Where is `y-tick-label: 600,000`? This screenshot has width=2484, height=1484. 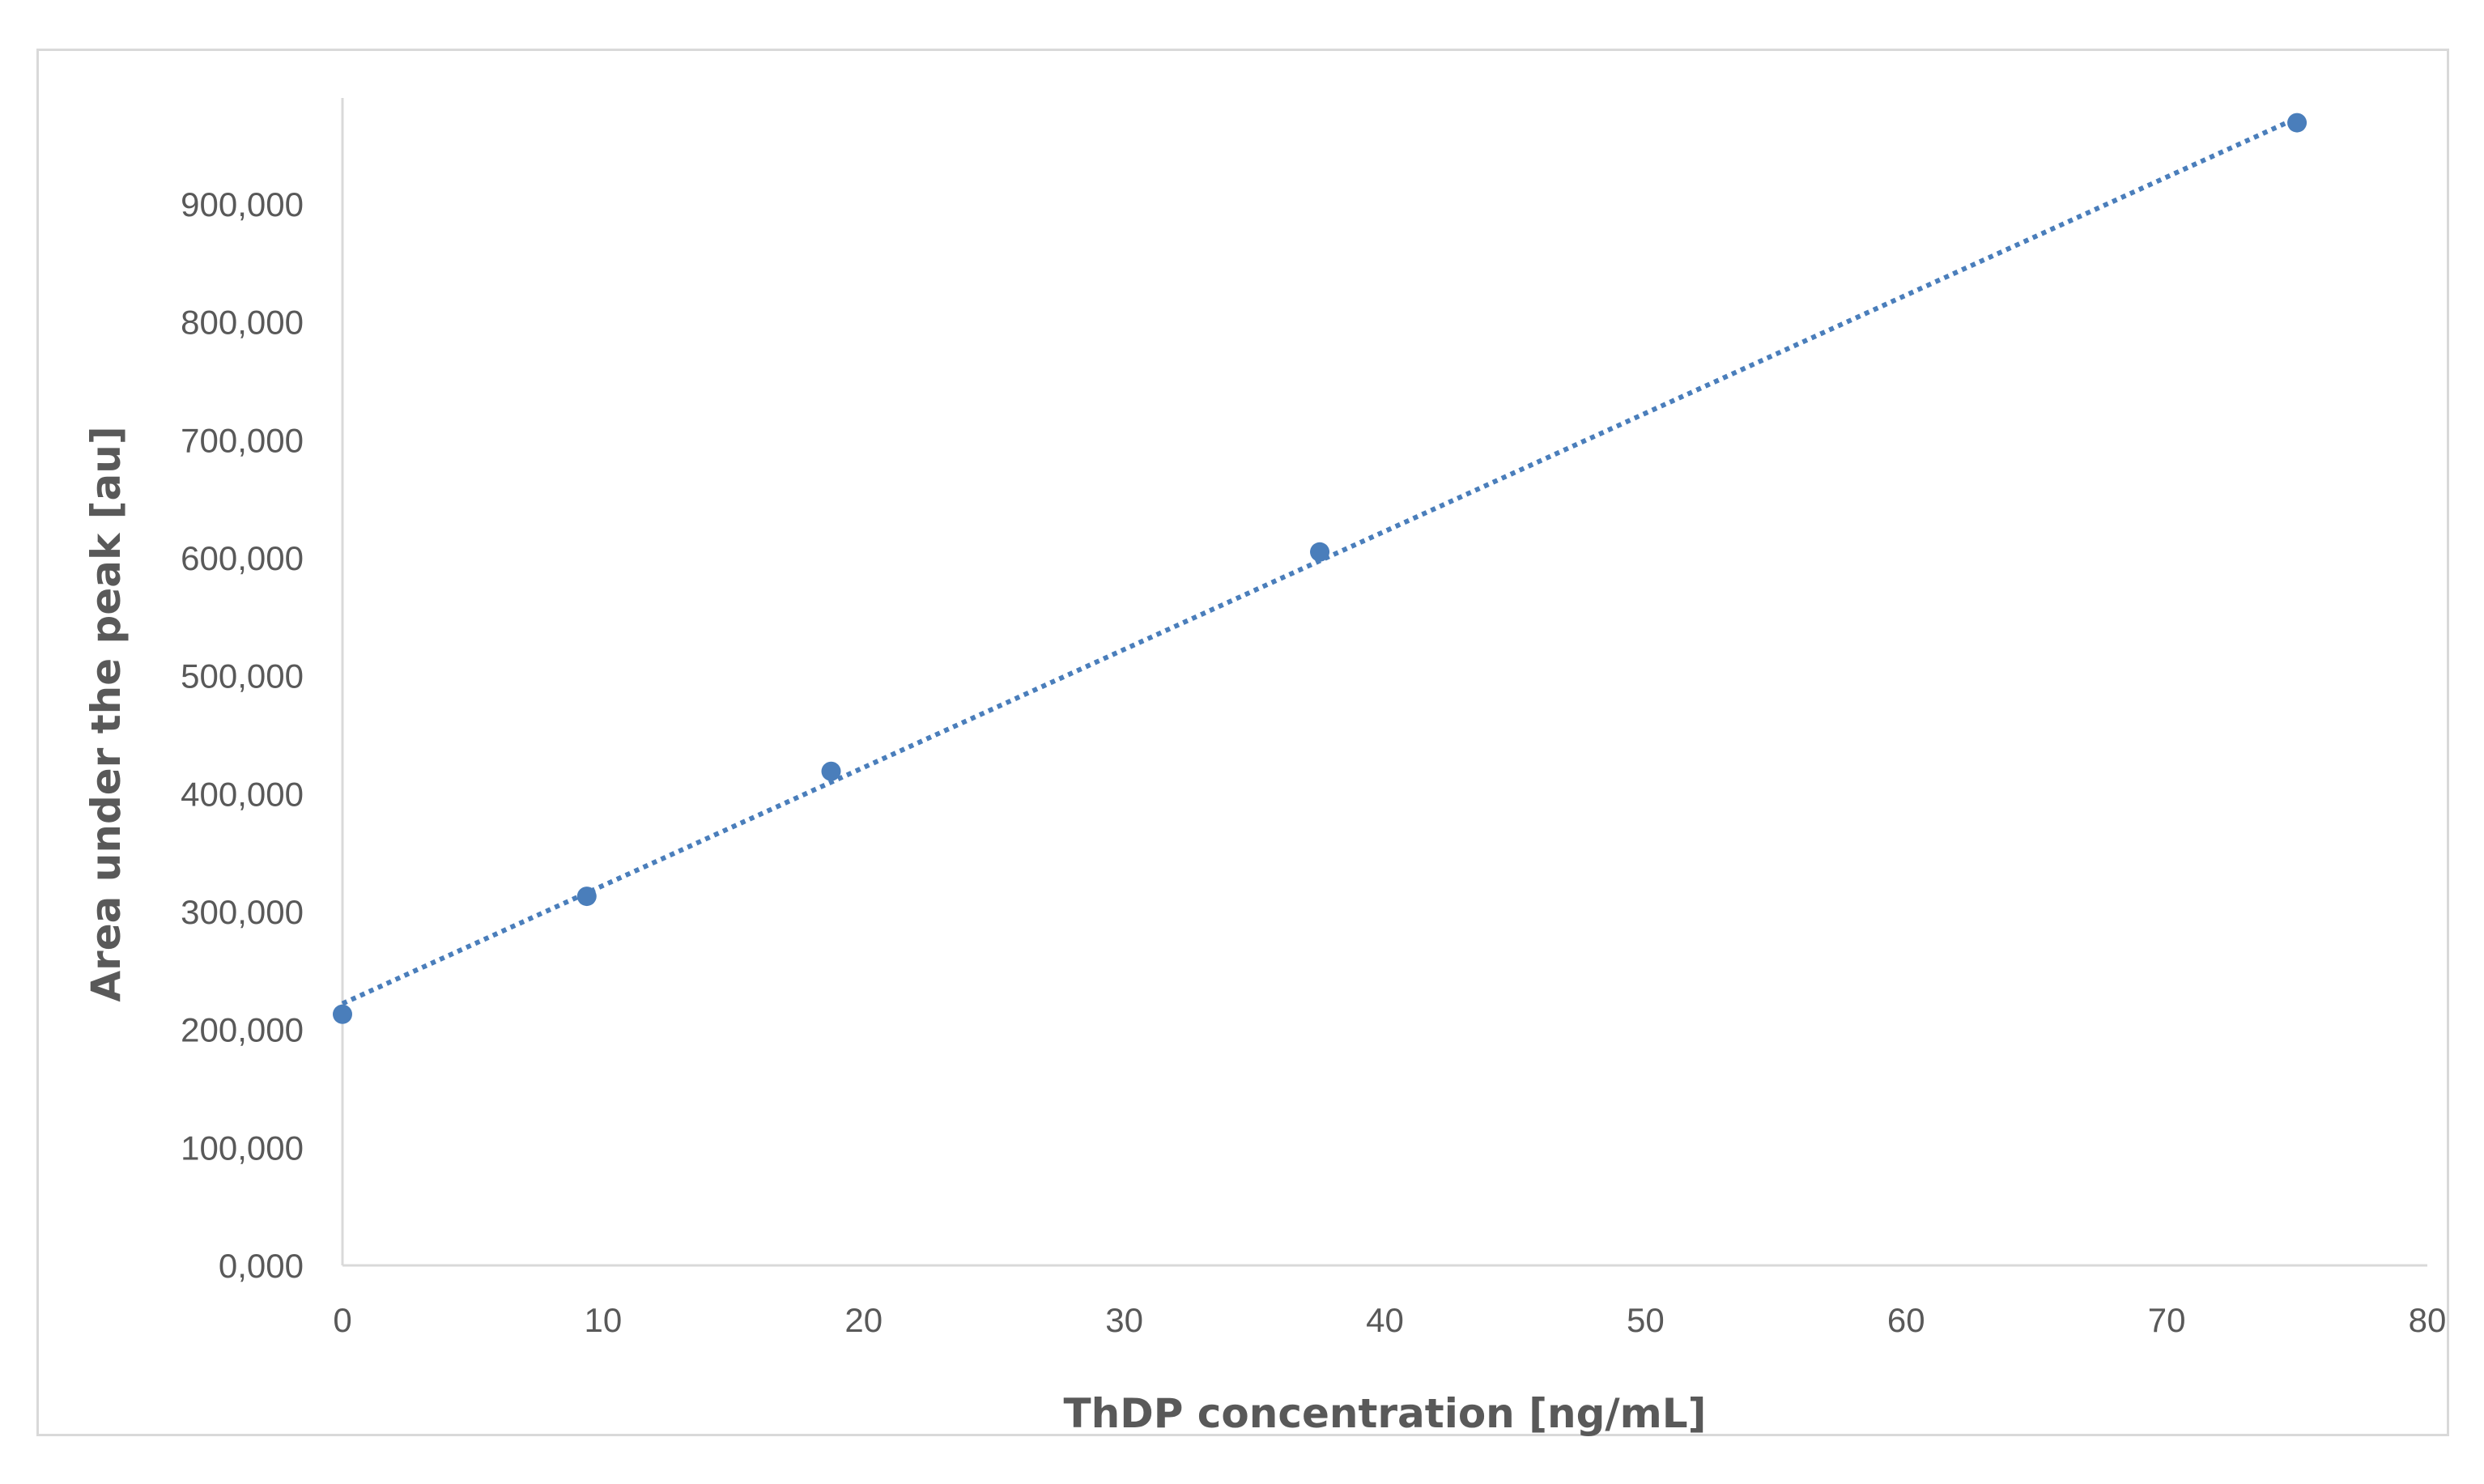 y-tick-label: 600,000 is located at coordinates (242, 558).